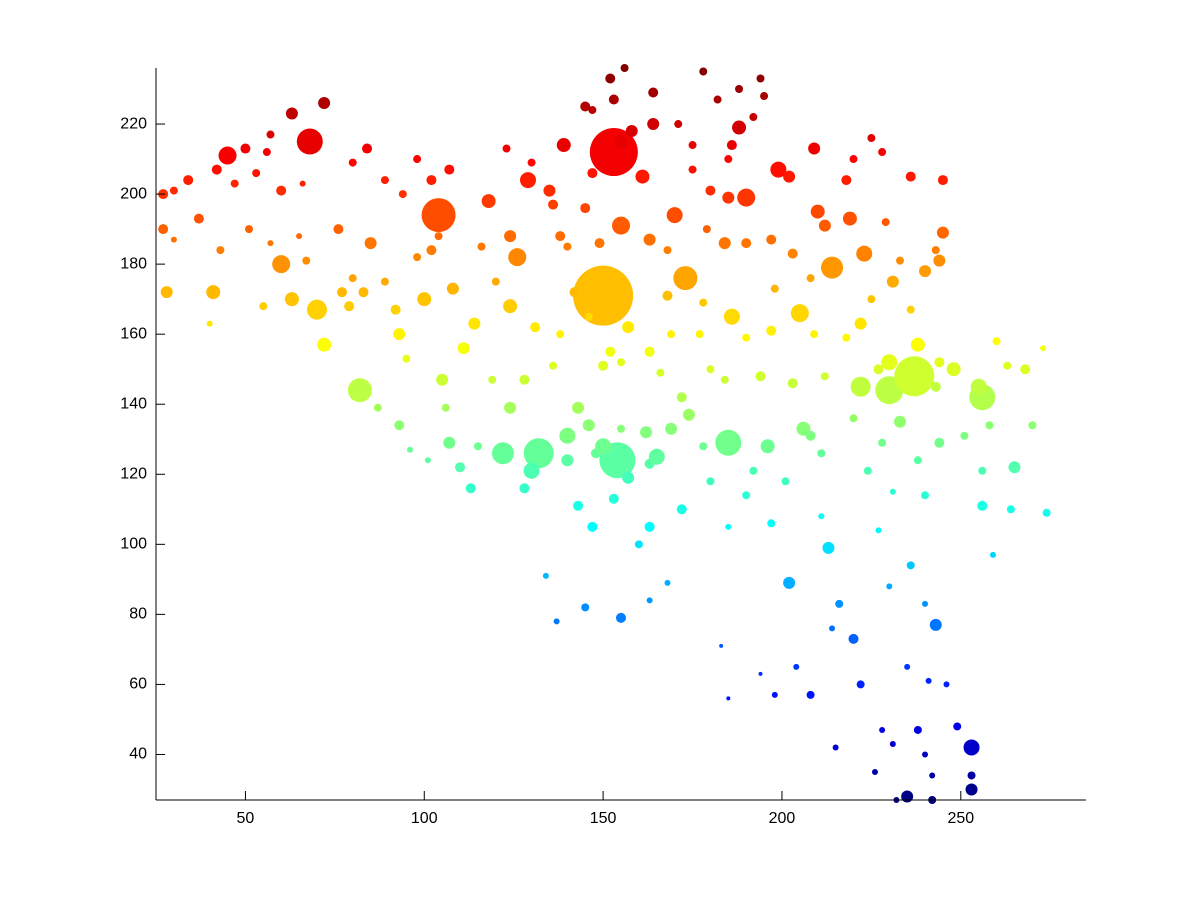 Image resolution: width=1200 pixels, height=900 pixels. I want to click on x-tick-label: 100, so click(424, 818).